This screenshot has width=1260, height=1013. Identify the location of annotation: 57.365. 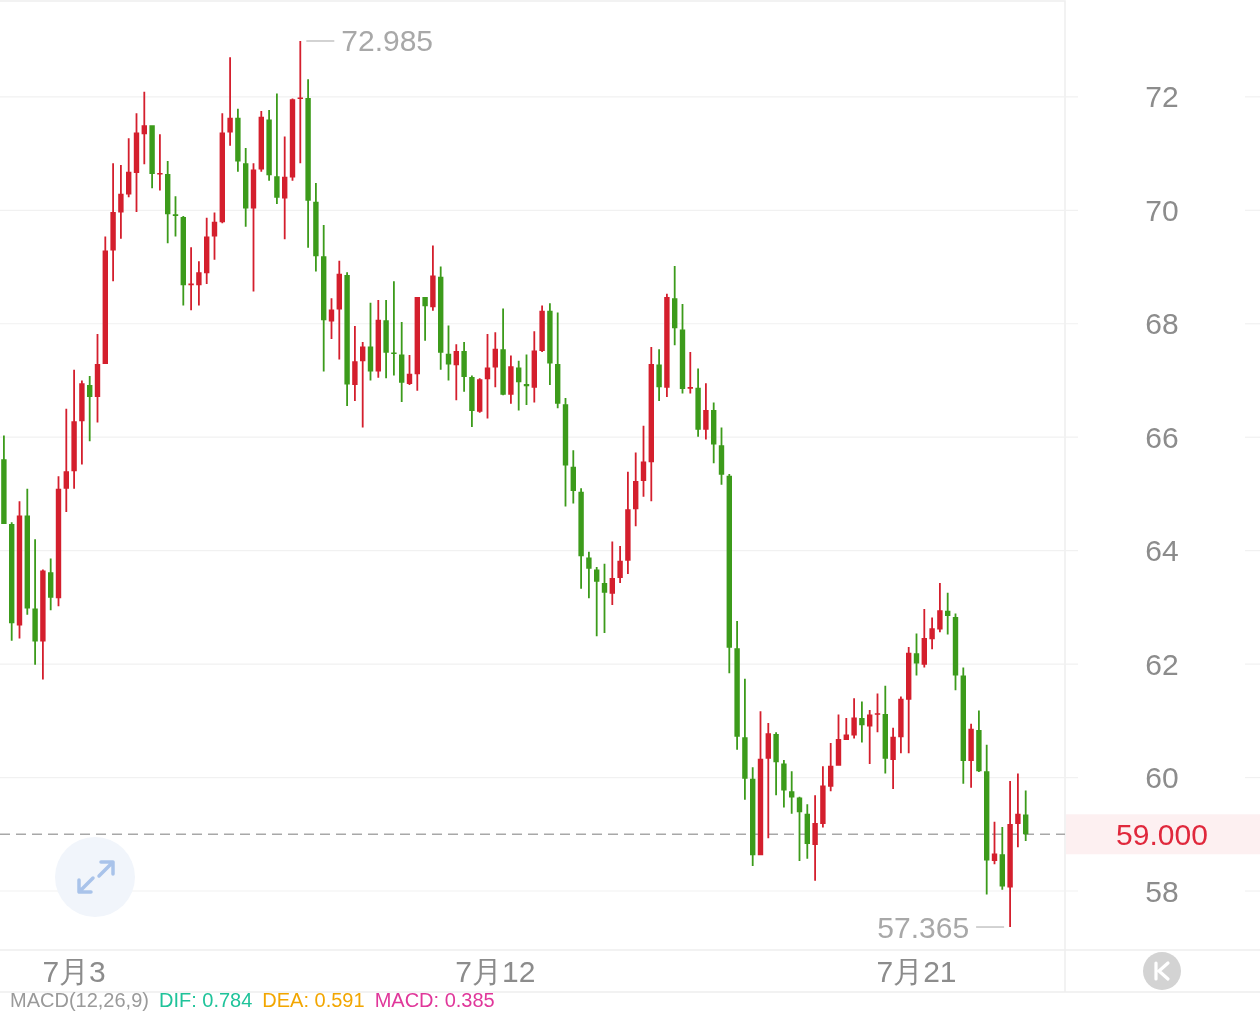
(923, 927).